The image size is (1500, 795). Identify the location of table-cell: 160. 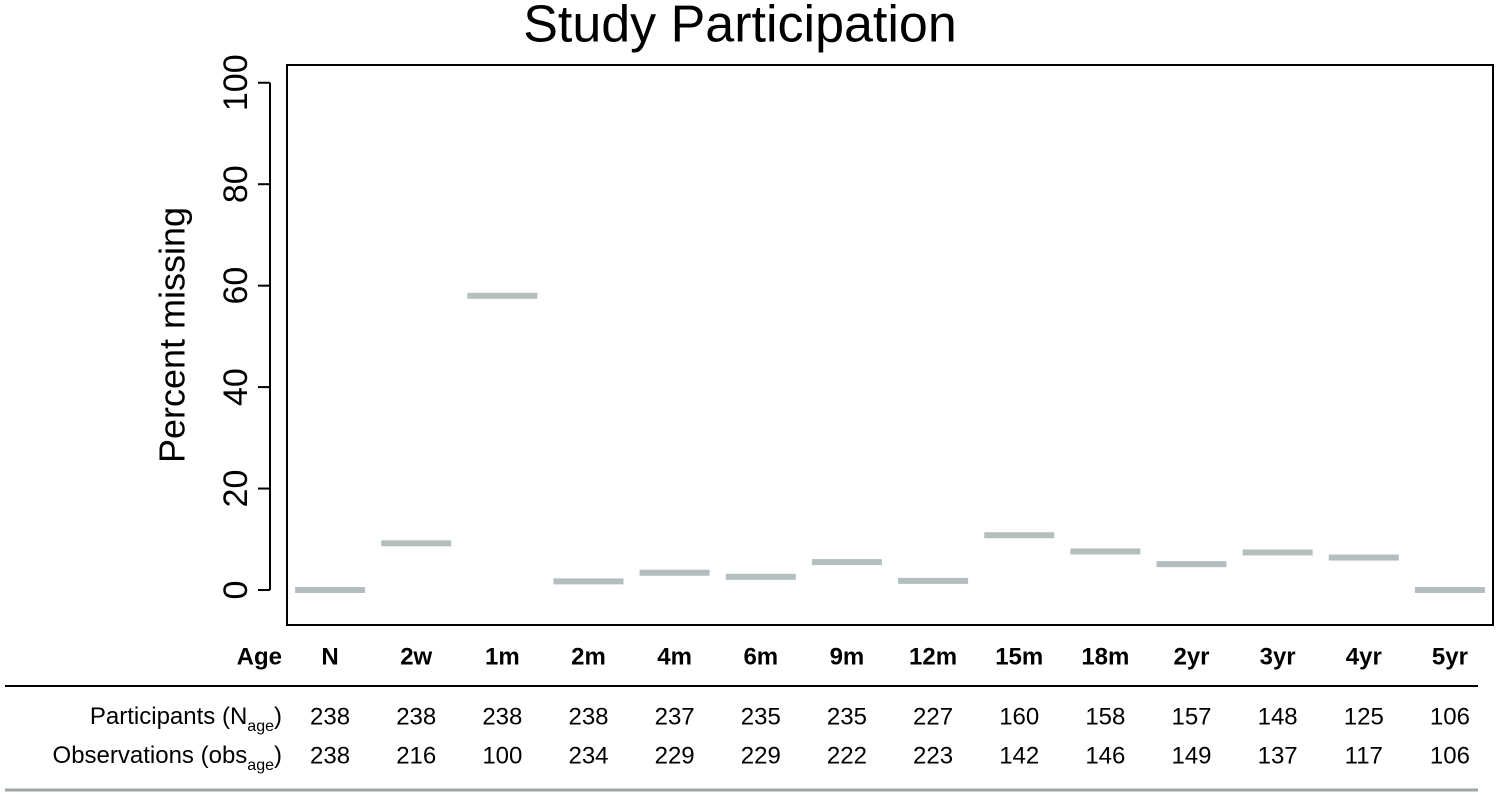
(1019, 716).